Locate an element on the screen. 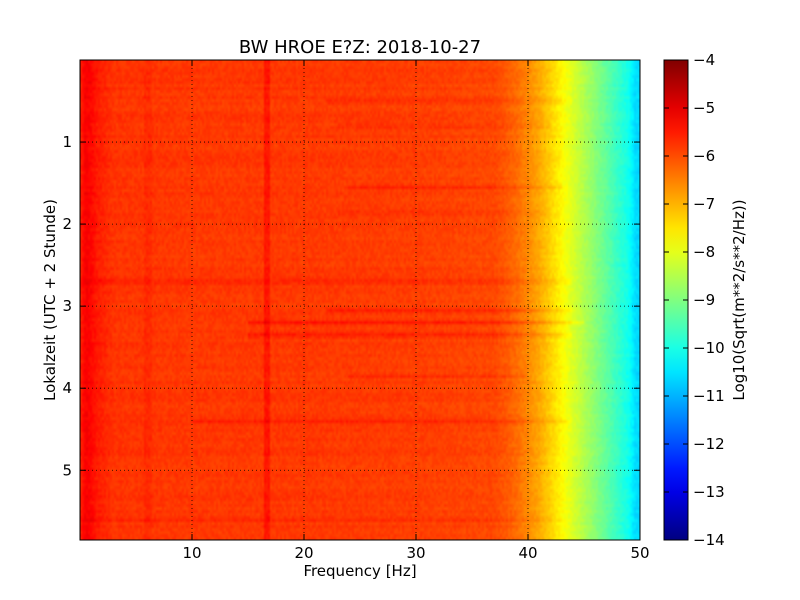  colorbar-tick-label: −13 is located at coordinates (709, 492).